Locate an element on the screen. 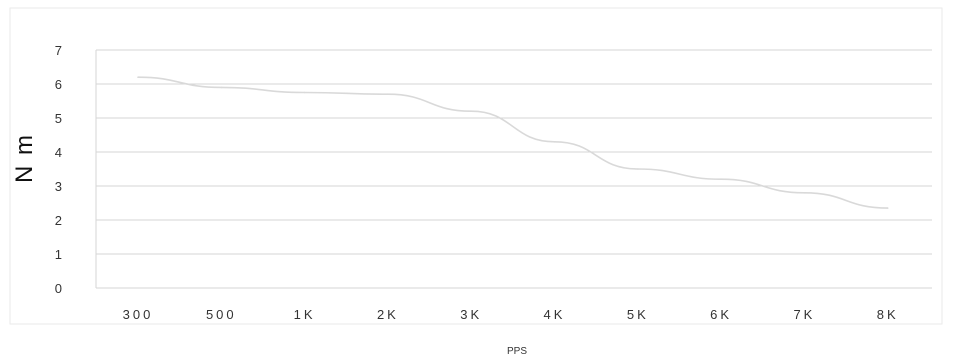 The height and width of the screenshot is (363, 954). x-axis-label: PPS is located at coordinates (517, 351).